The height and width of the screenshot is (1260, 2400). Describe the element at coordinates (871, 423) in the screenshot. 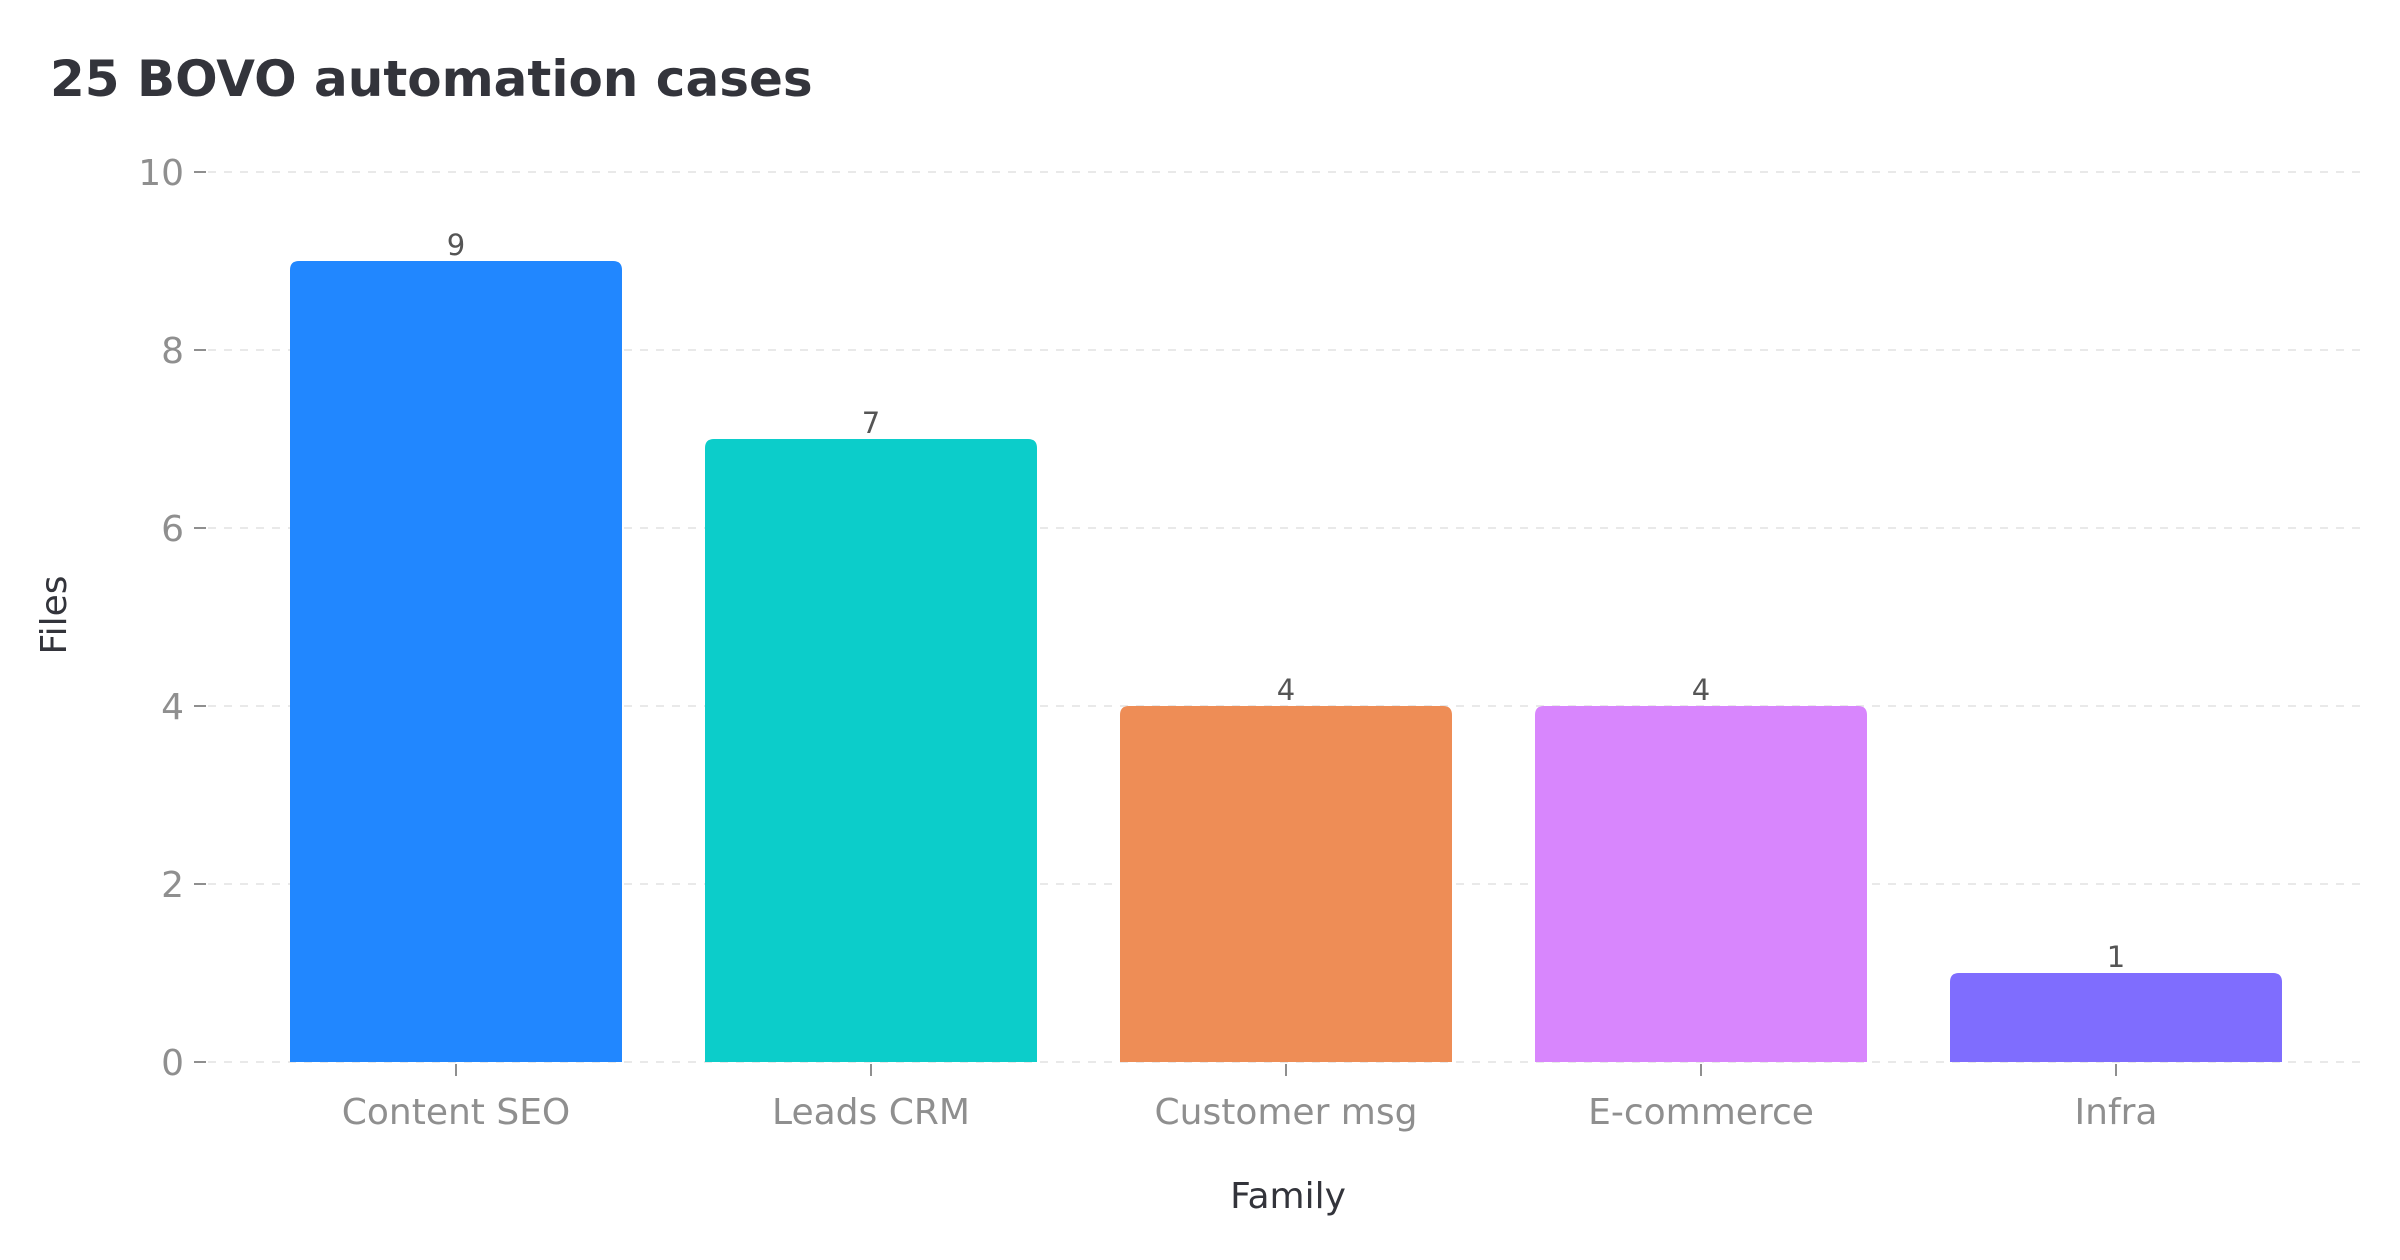

I see `data-label: 7` at that location.